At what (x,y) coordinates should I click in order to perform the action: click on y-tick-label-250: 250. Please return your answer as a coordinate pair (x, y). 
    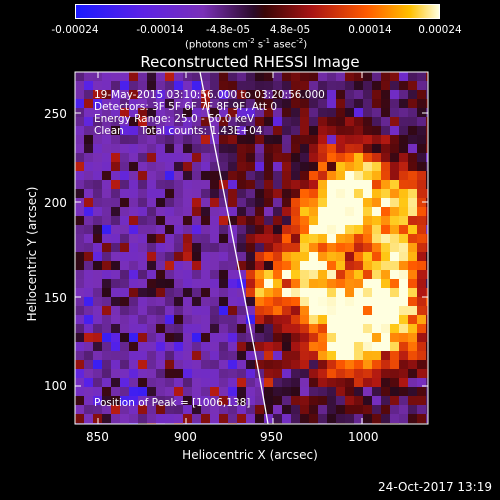
    Looking at the image, I should click on (55, 114).